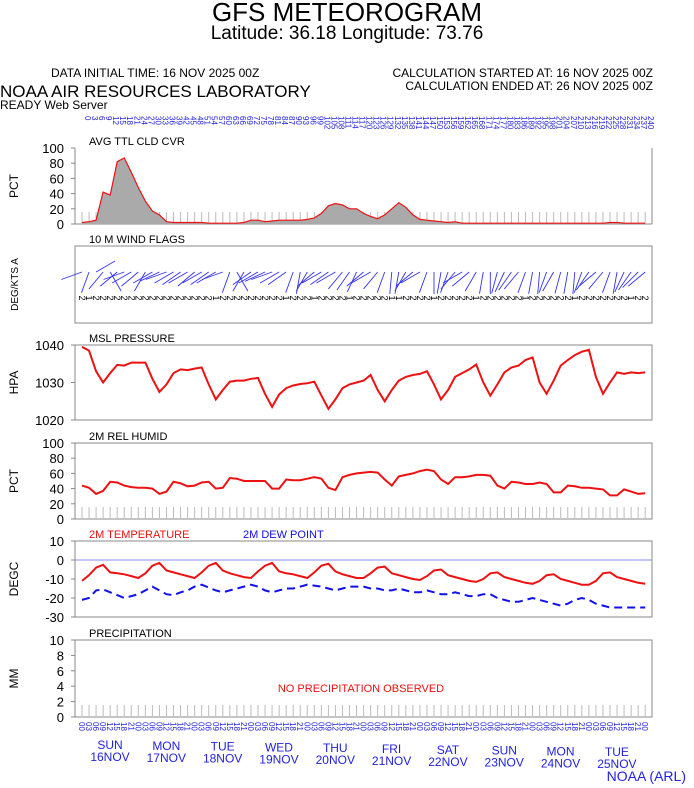  What do you see at coordinates (363, 190) in the screenshot?
I see `cloud-cover-line` at bounding box center [363, 190].